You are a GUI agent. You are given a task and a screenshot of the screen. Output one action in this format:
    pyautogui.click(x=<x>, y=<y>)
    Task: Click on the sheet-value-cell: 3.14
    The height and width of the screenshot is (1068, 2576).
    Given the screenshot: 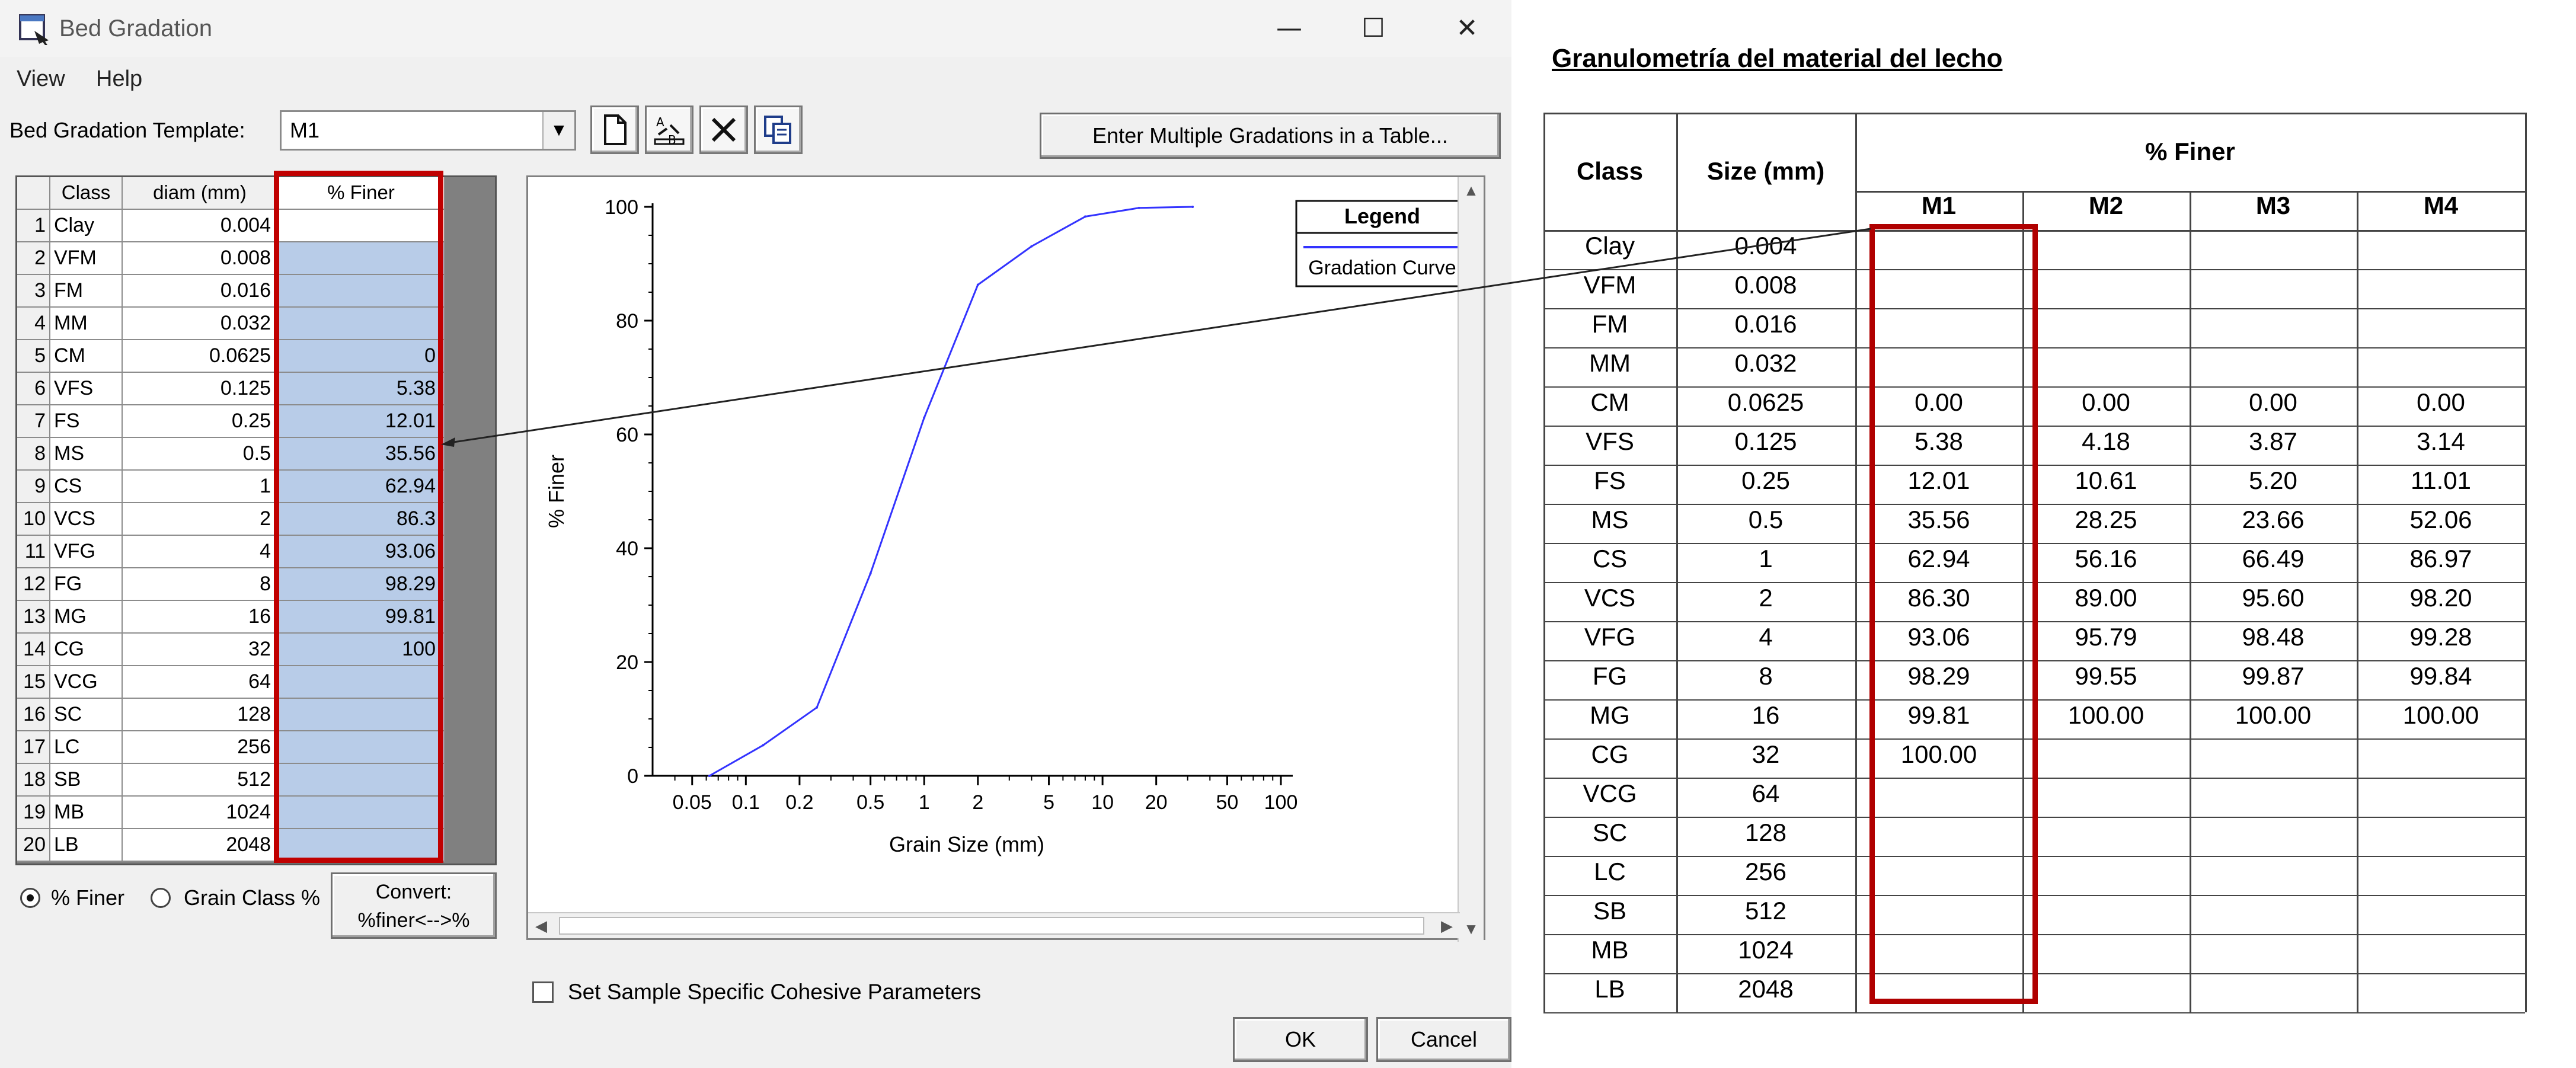 What is the action you would take?
    pyautogui.click(x=2441, y=441)
    